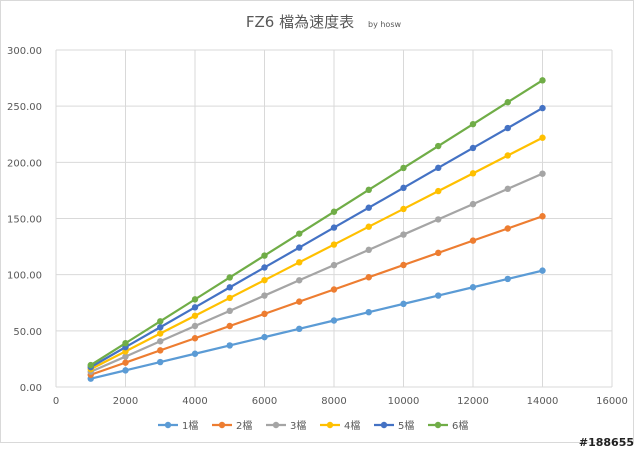  I want to click on x-tick-label: 8000, so click(333, 401).